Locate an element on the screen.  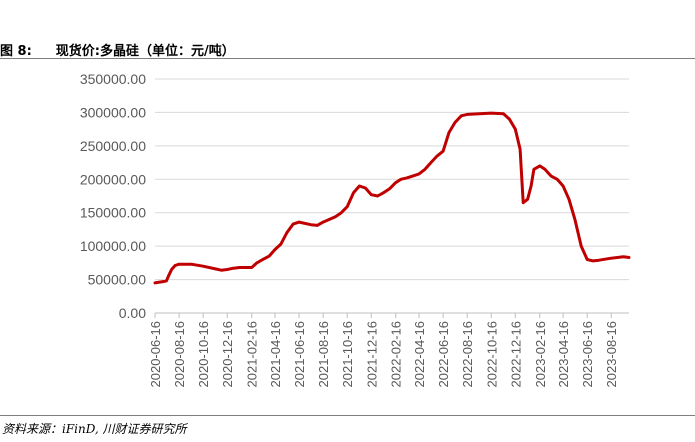
y-tick-label: 300000.00 is located at coordinates (113, 112).